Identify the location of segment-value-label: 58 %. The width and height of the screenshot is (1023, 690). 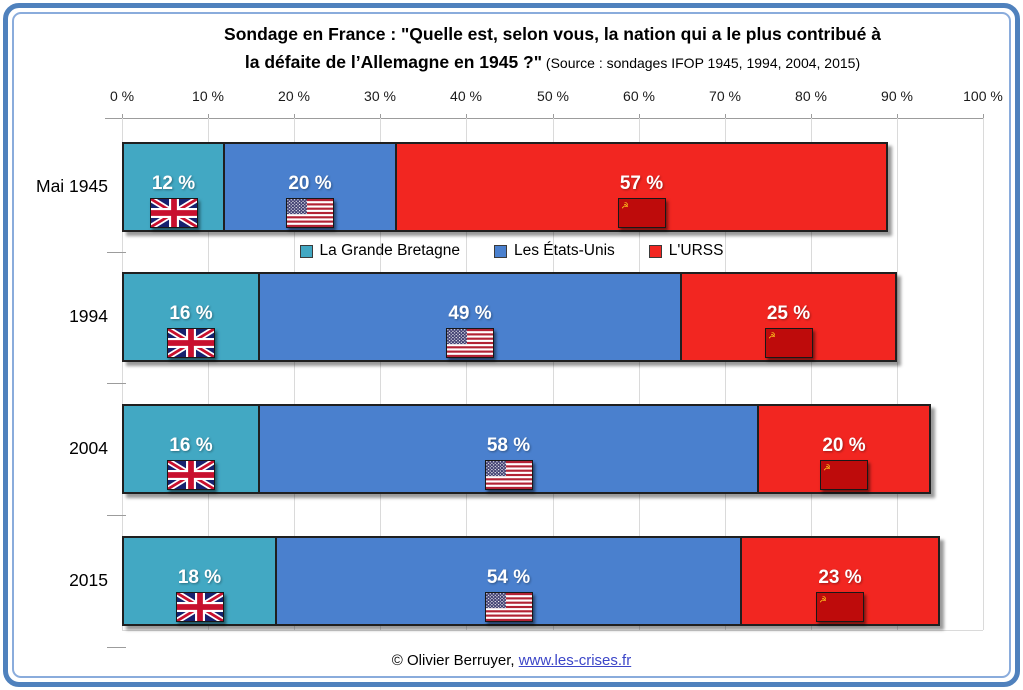
(508, 445).